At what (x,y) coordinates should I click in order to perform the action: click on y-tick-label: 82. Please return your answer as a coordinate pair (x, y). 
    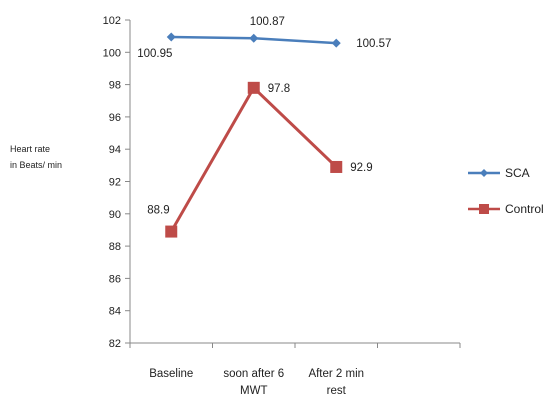
    Looking at the image, I should click on (115, 344).